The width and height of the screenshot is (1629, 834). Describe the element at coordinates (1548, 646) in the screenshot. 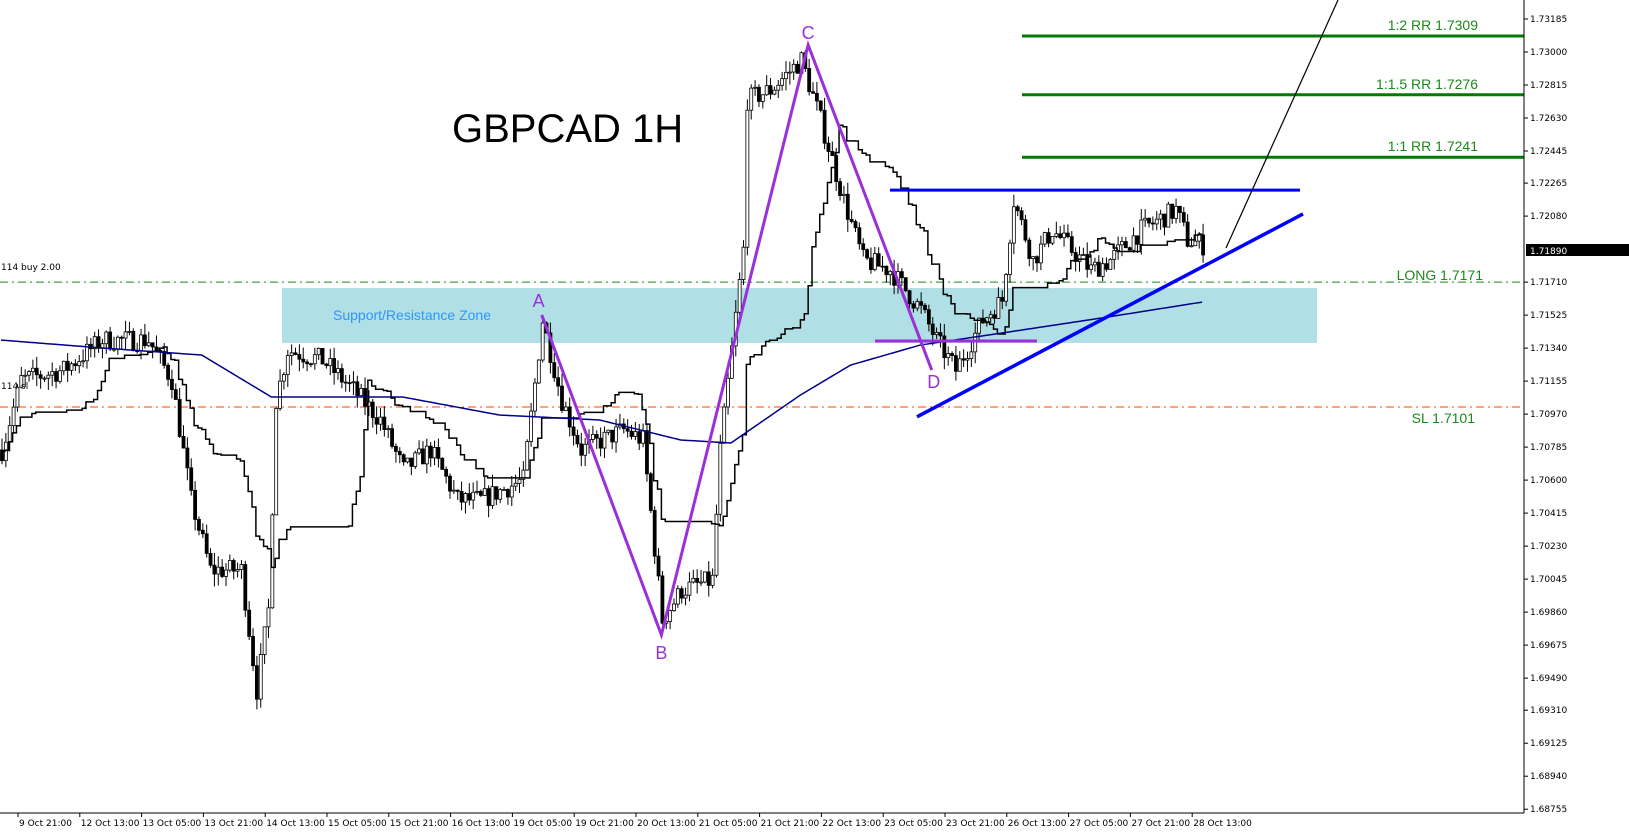

I see `y-tick-label: 1.69675` at that location.